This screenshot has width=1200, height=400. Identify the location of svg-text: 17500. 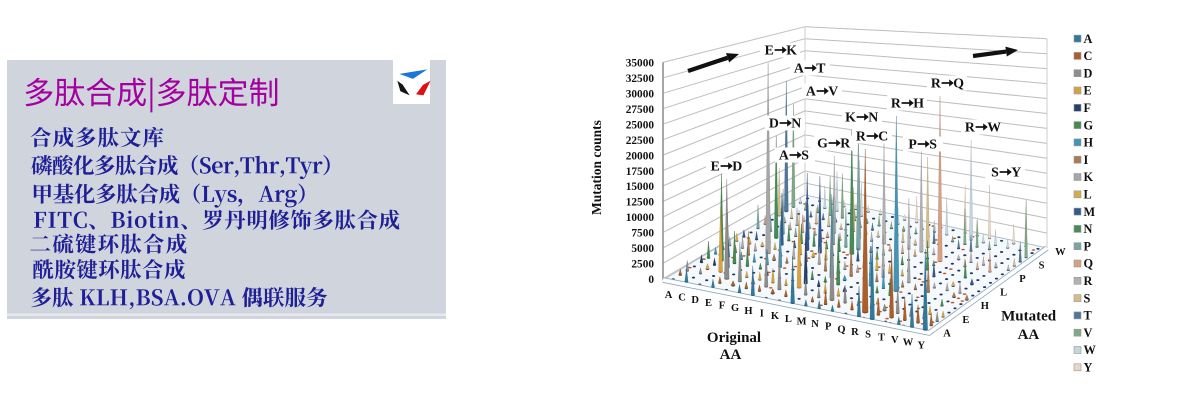
(640, 172).